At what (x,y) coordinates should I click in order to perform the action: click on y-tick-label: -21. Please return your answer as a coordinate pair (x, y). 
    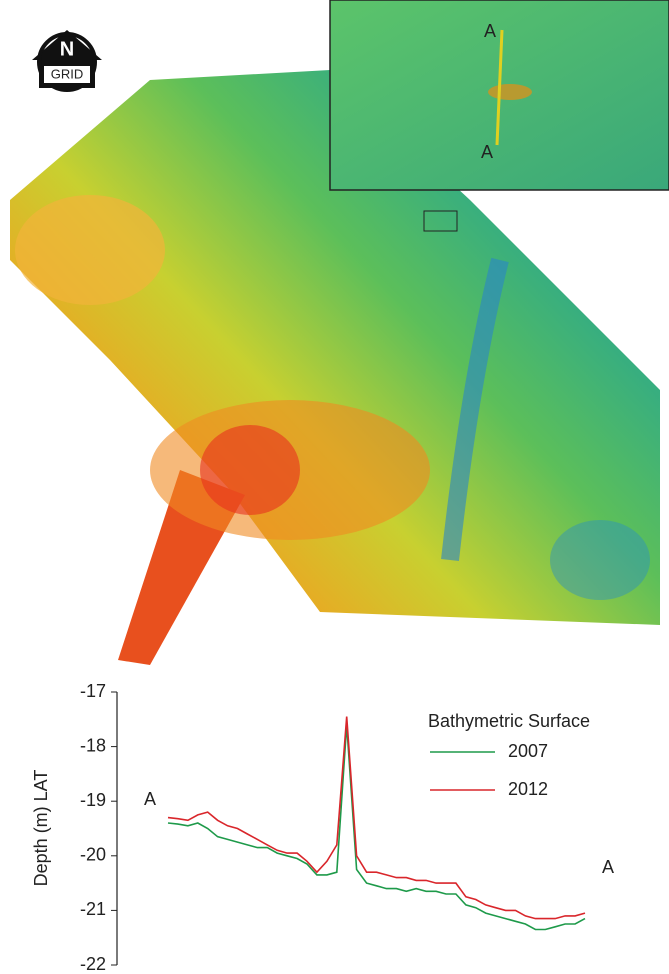
    Looking at the image, I should click on (93, 909).